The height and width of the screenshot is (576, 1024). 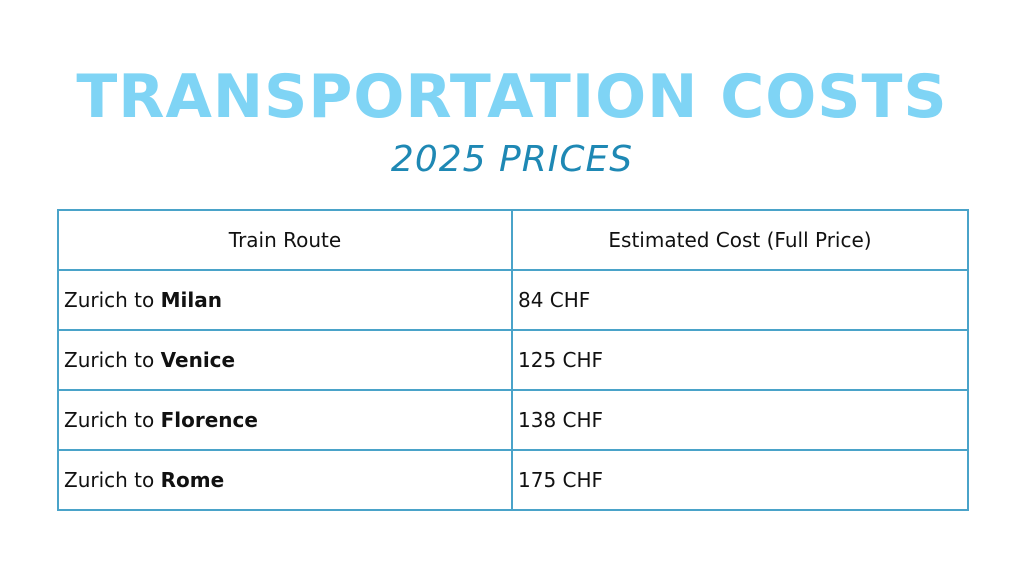 I want to click on route-cell: Zurich to Venice, so click(x=285, y=360).